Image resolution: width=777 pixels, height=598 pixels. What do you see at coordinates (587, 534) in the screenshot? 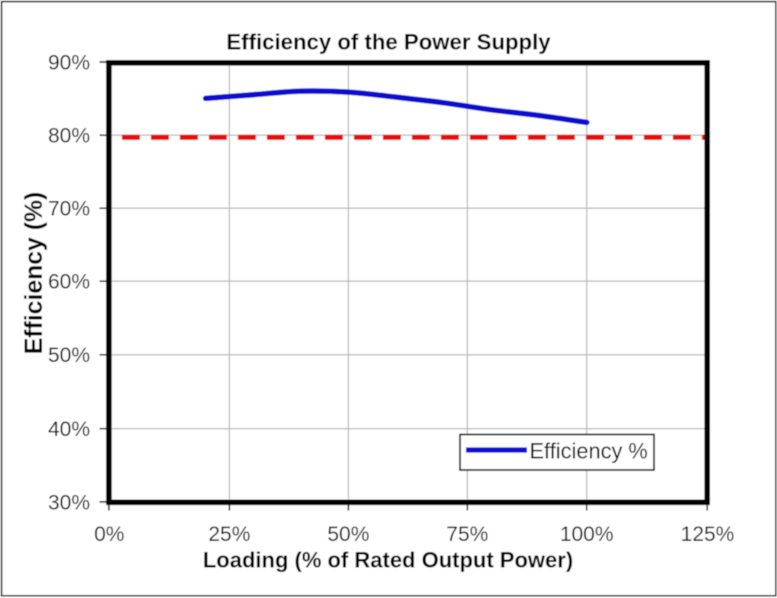
I see `svg-text: 100%` at bounding box center [587, 534].